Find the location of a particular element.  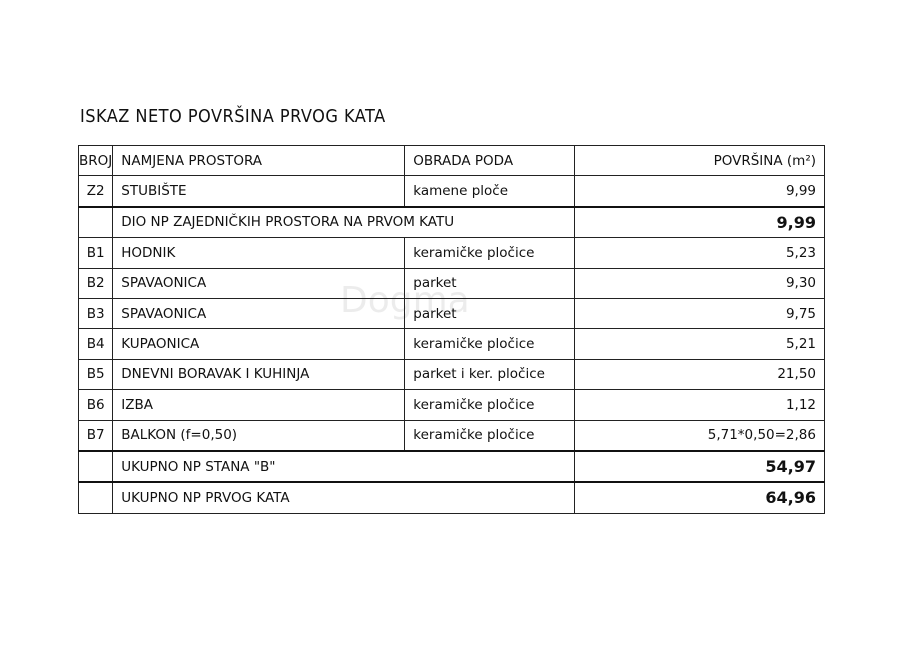

room-area: 1,12 is located at coordinates (699, 405).